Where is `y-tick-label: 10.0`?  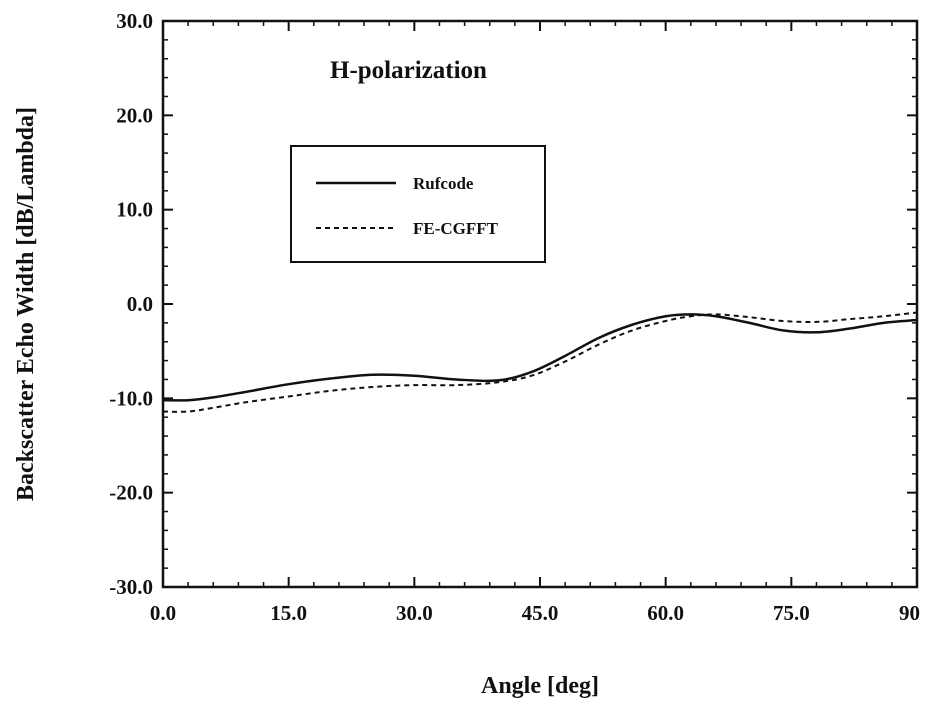
y-tick-label: 10.0 is located at coordinates (134, 210).